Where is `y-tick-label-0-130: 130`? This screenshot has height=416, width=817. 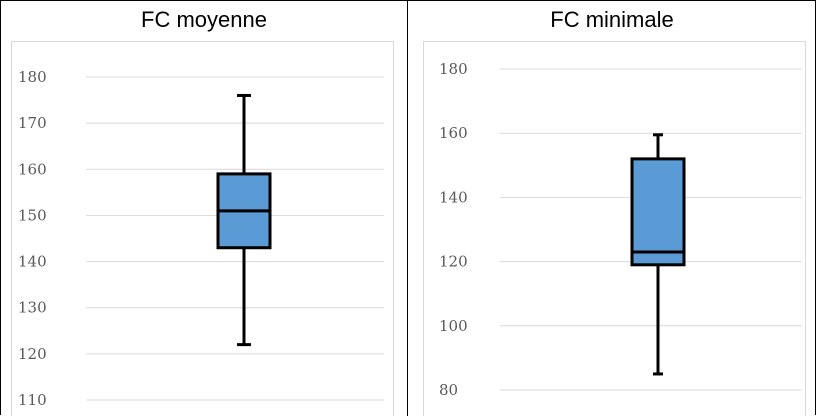 y-tick-label-0-130: 130 is located at coordinates (32, 308).